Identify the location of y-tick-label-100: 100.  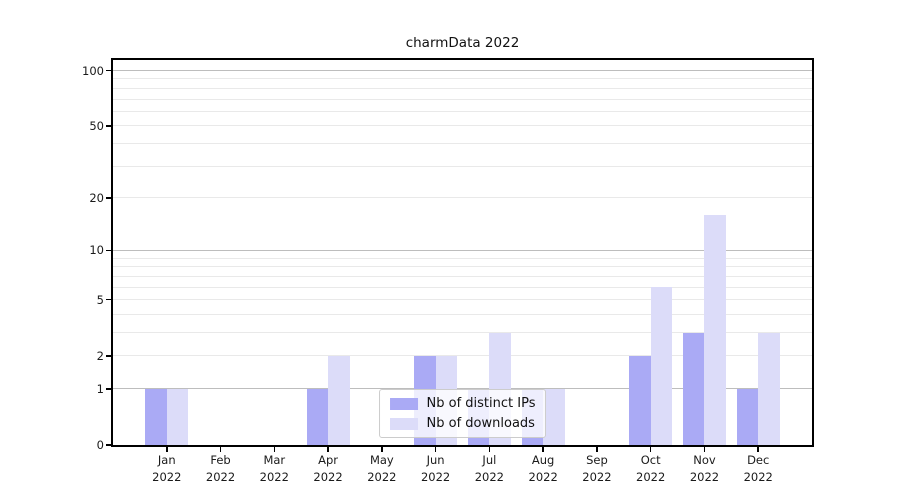
(93, 70).